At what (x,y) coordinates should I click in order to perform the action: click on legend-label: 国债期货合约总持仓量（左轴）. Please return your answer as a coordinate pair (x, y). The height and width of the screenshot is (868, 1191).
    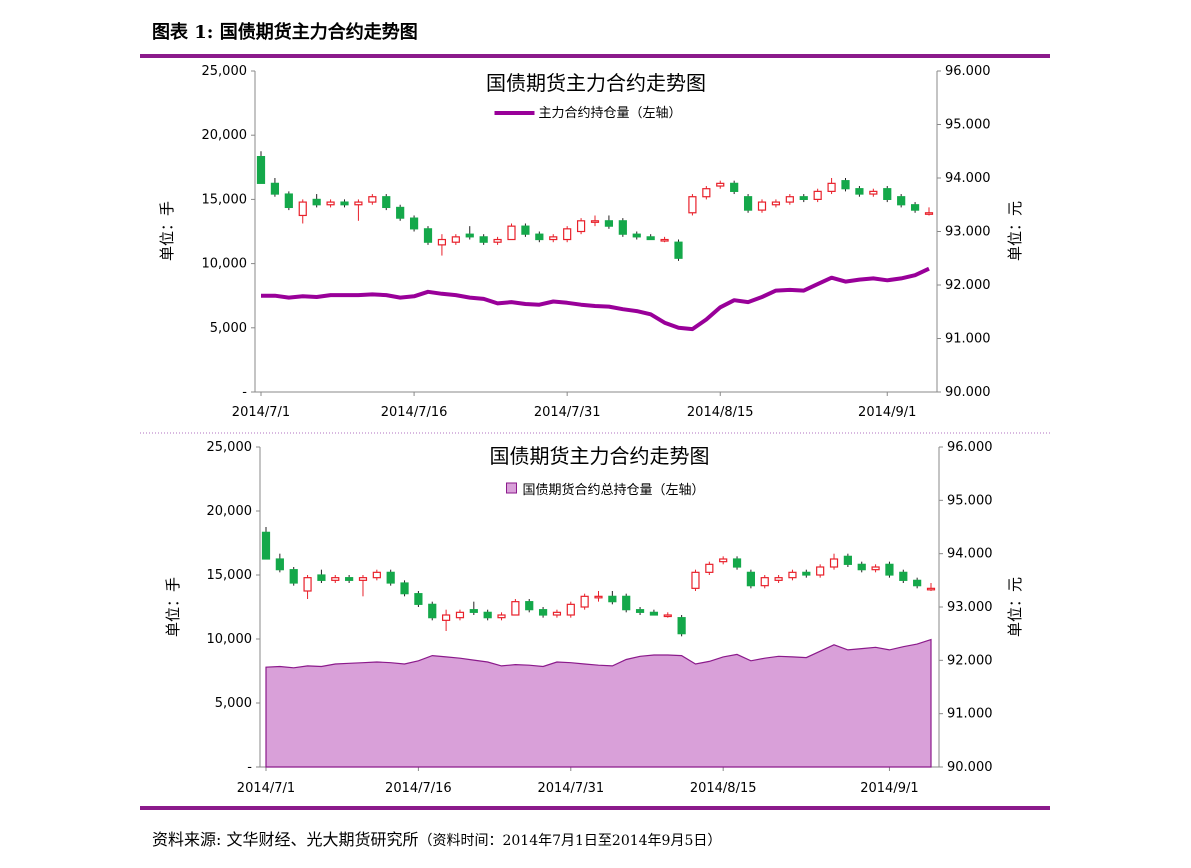
    Looking at the image, I should click on (614, 490).